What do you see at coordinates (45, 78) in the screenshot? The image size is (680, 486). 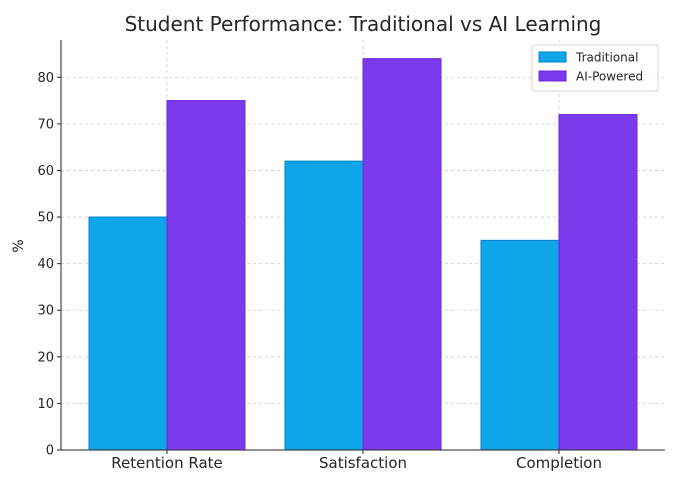 I see `y-tick-label: 80` at bounding box center [45, 78].